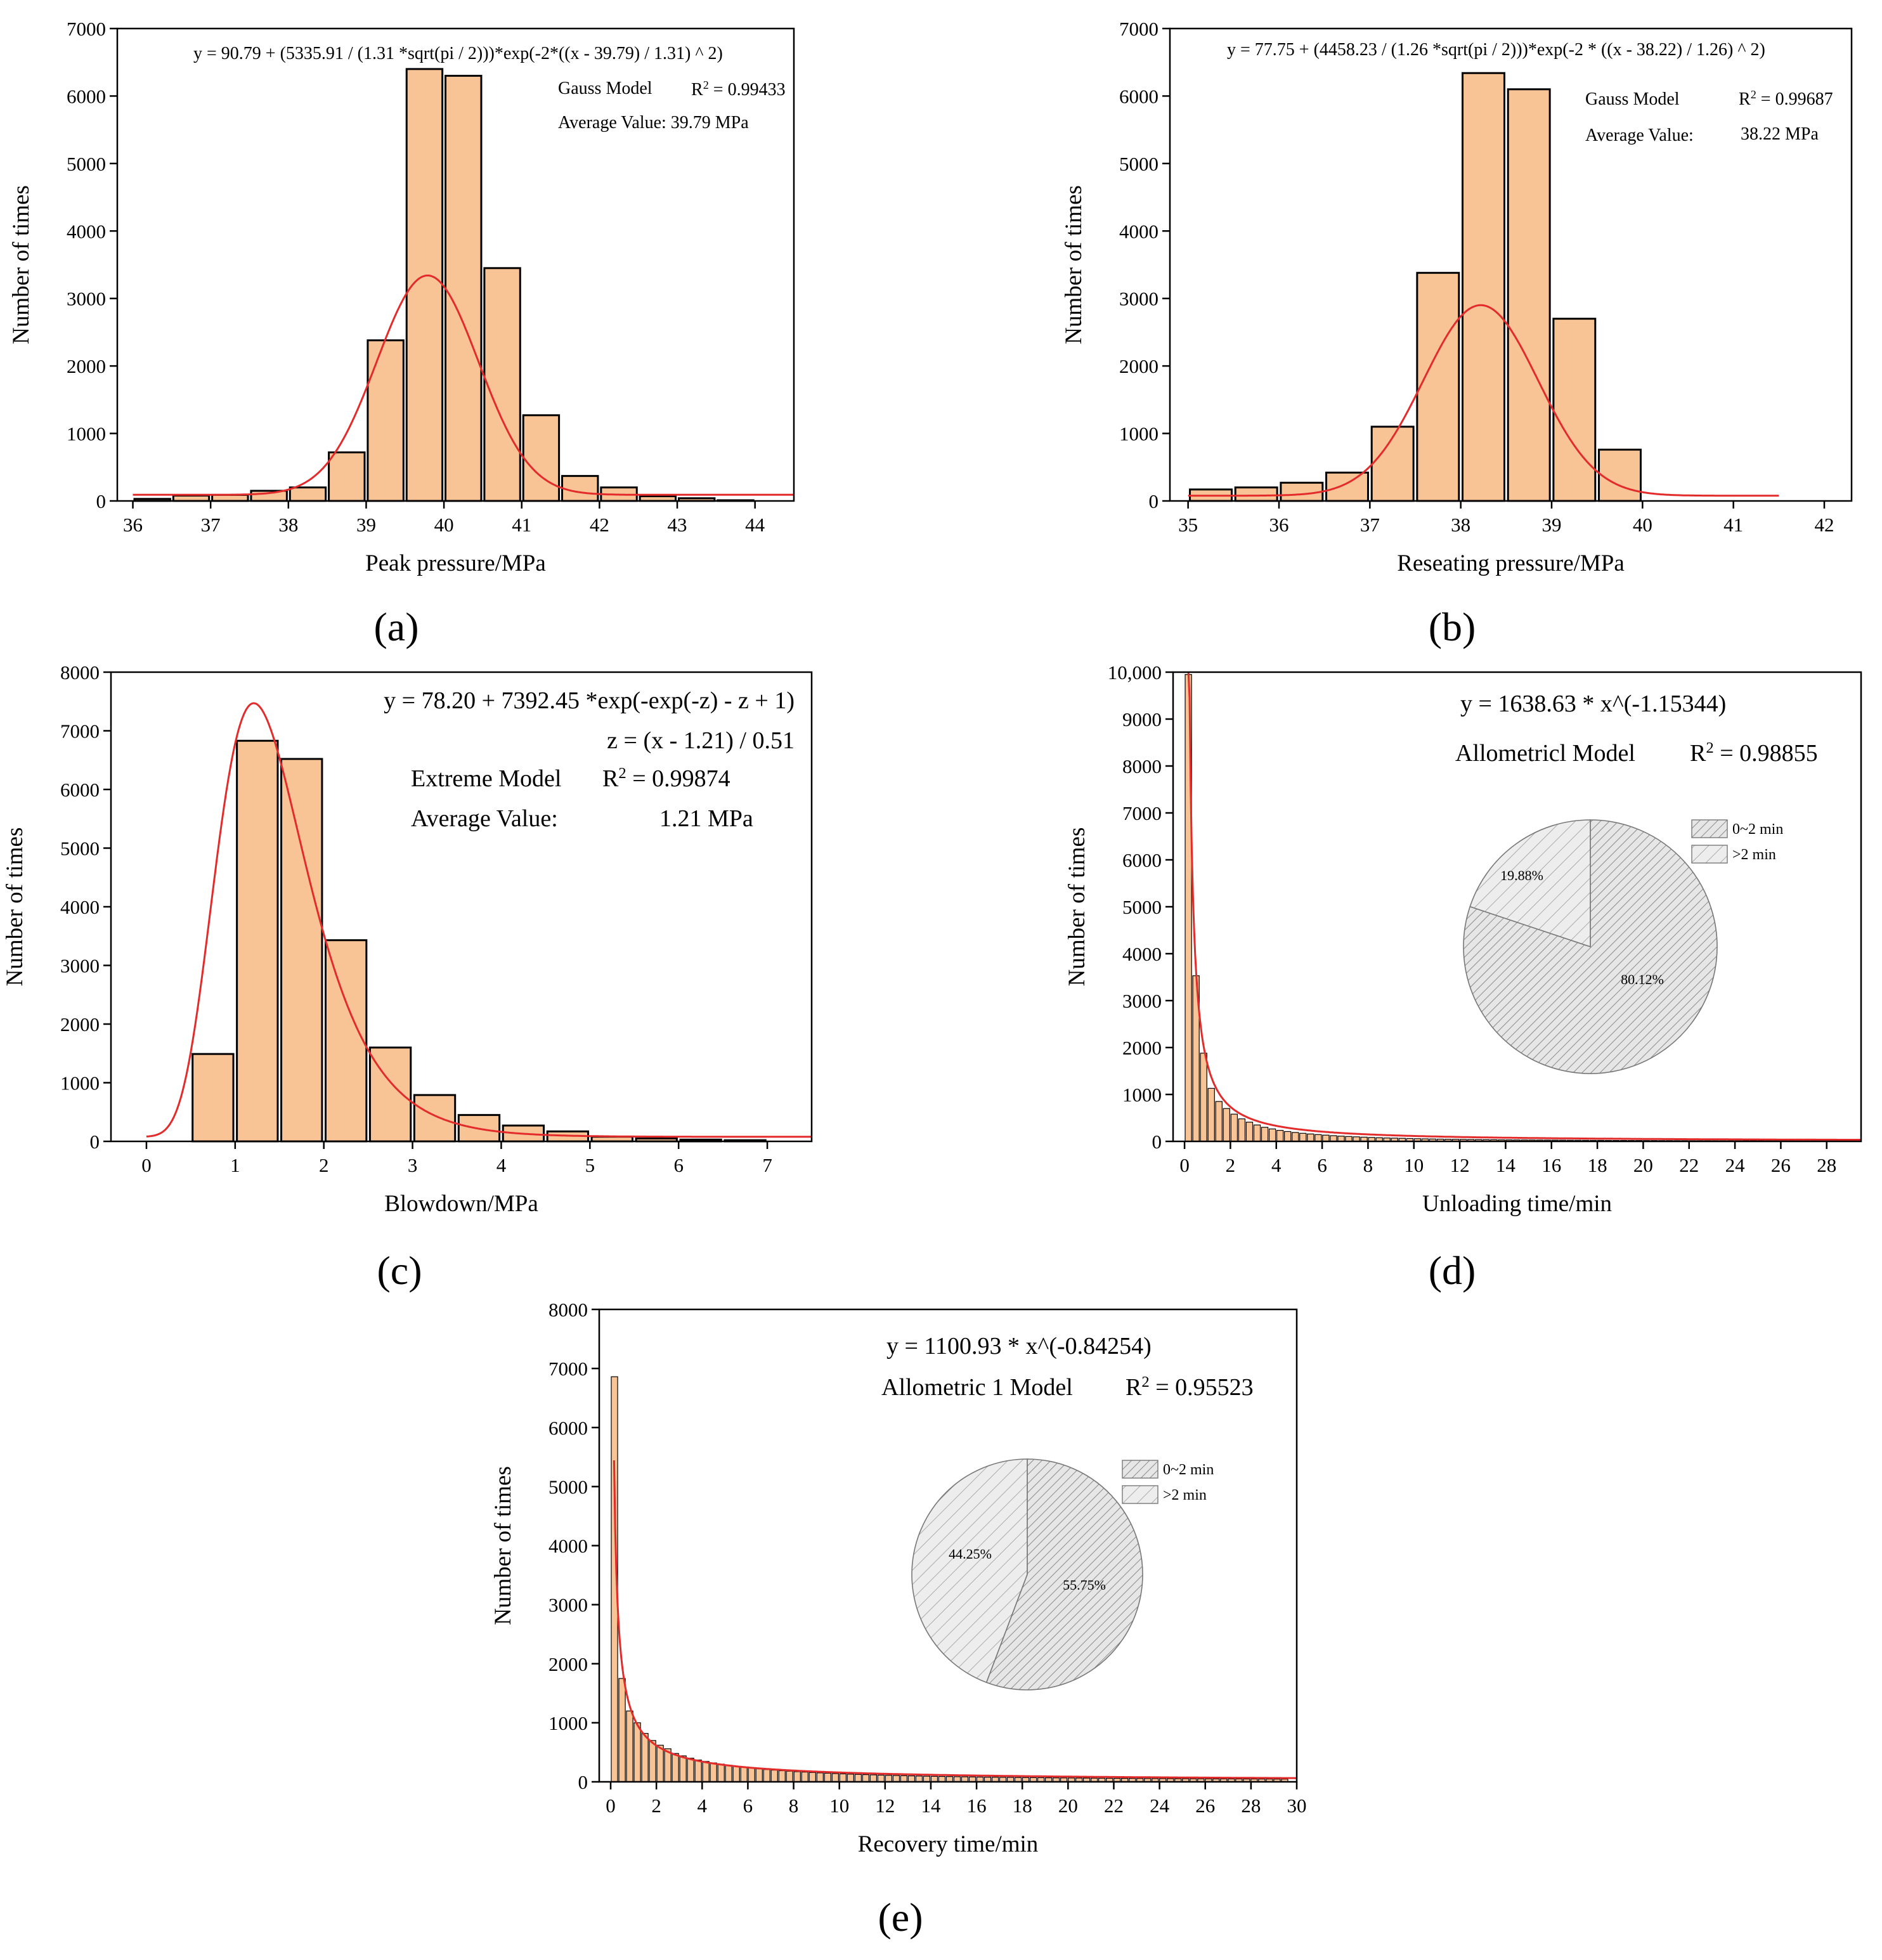 This screenshot has width=1882, height=1960. Describe the element at coordinates (653, 123) in the screenshot. I see `average-value: Average Value: 39.79 MPa` at that location.